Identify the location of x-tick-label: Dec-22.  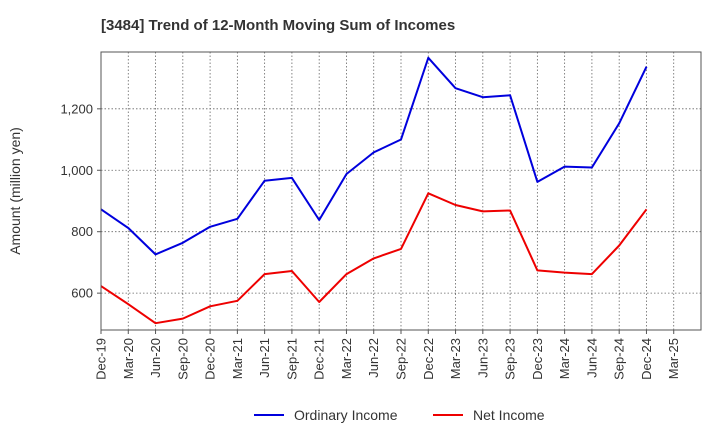
(428, 359).